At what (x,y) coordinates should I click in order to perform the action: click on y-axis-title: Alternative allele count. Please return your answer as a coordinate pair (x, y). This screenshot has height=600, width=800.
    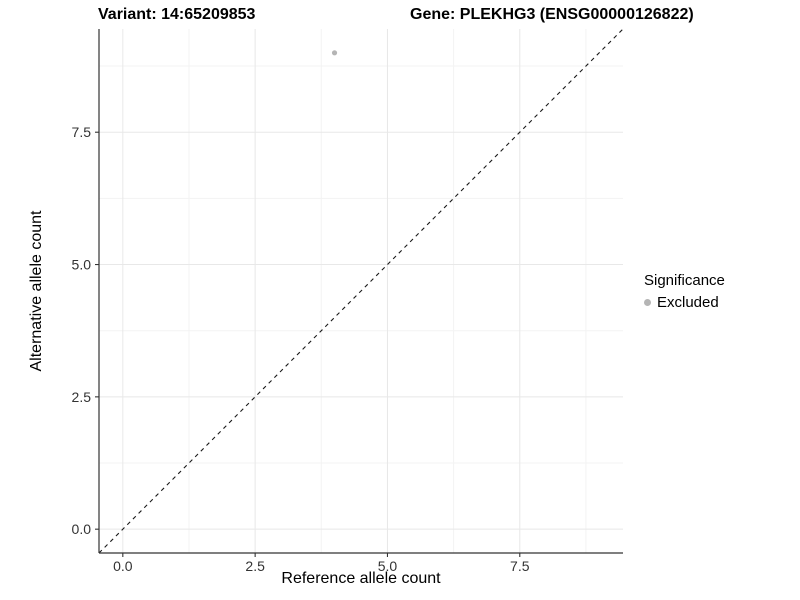
    Looking at the image, I should click on (36, 291).